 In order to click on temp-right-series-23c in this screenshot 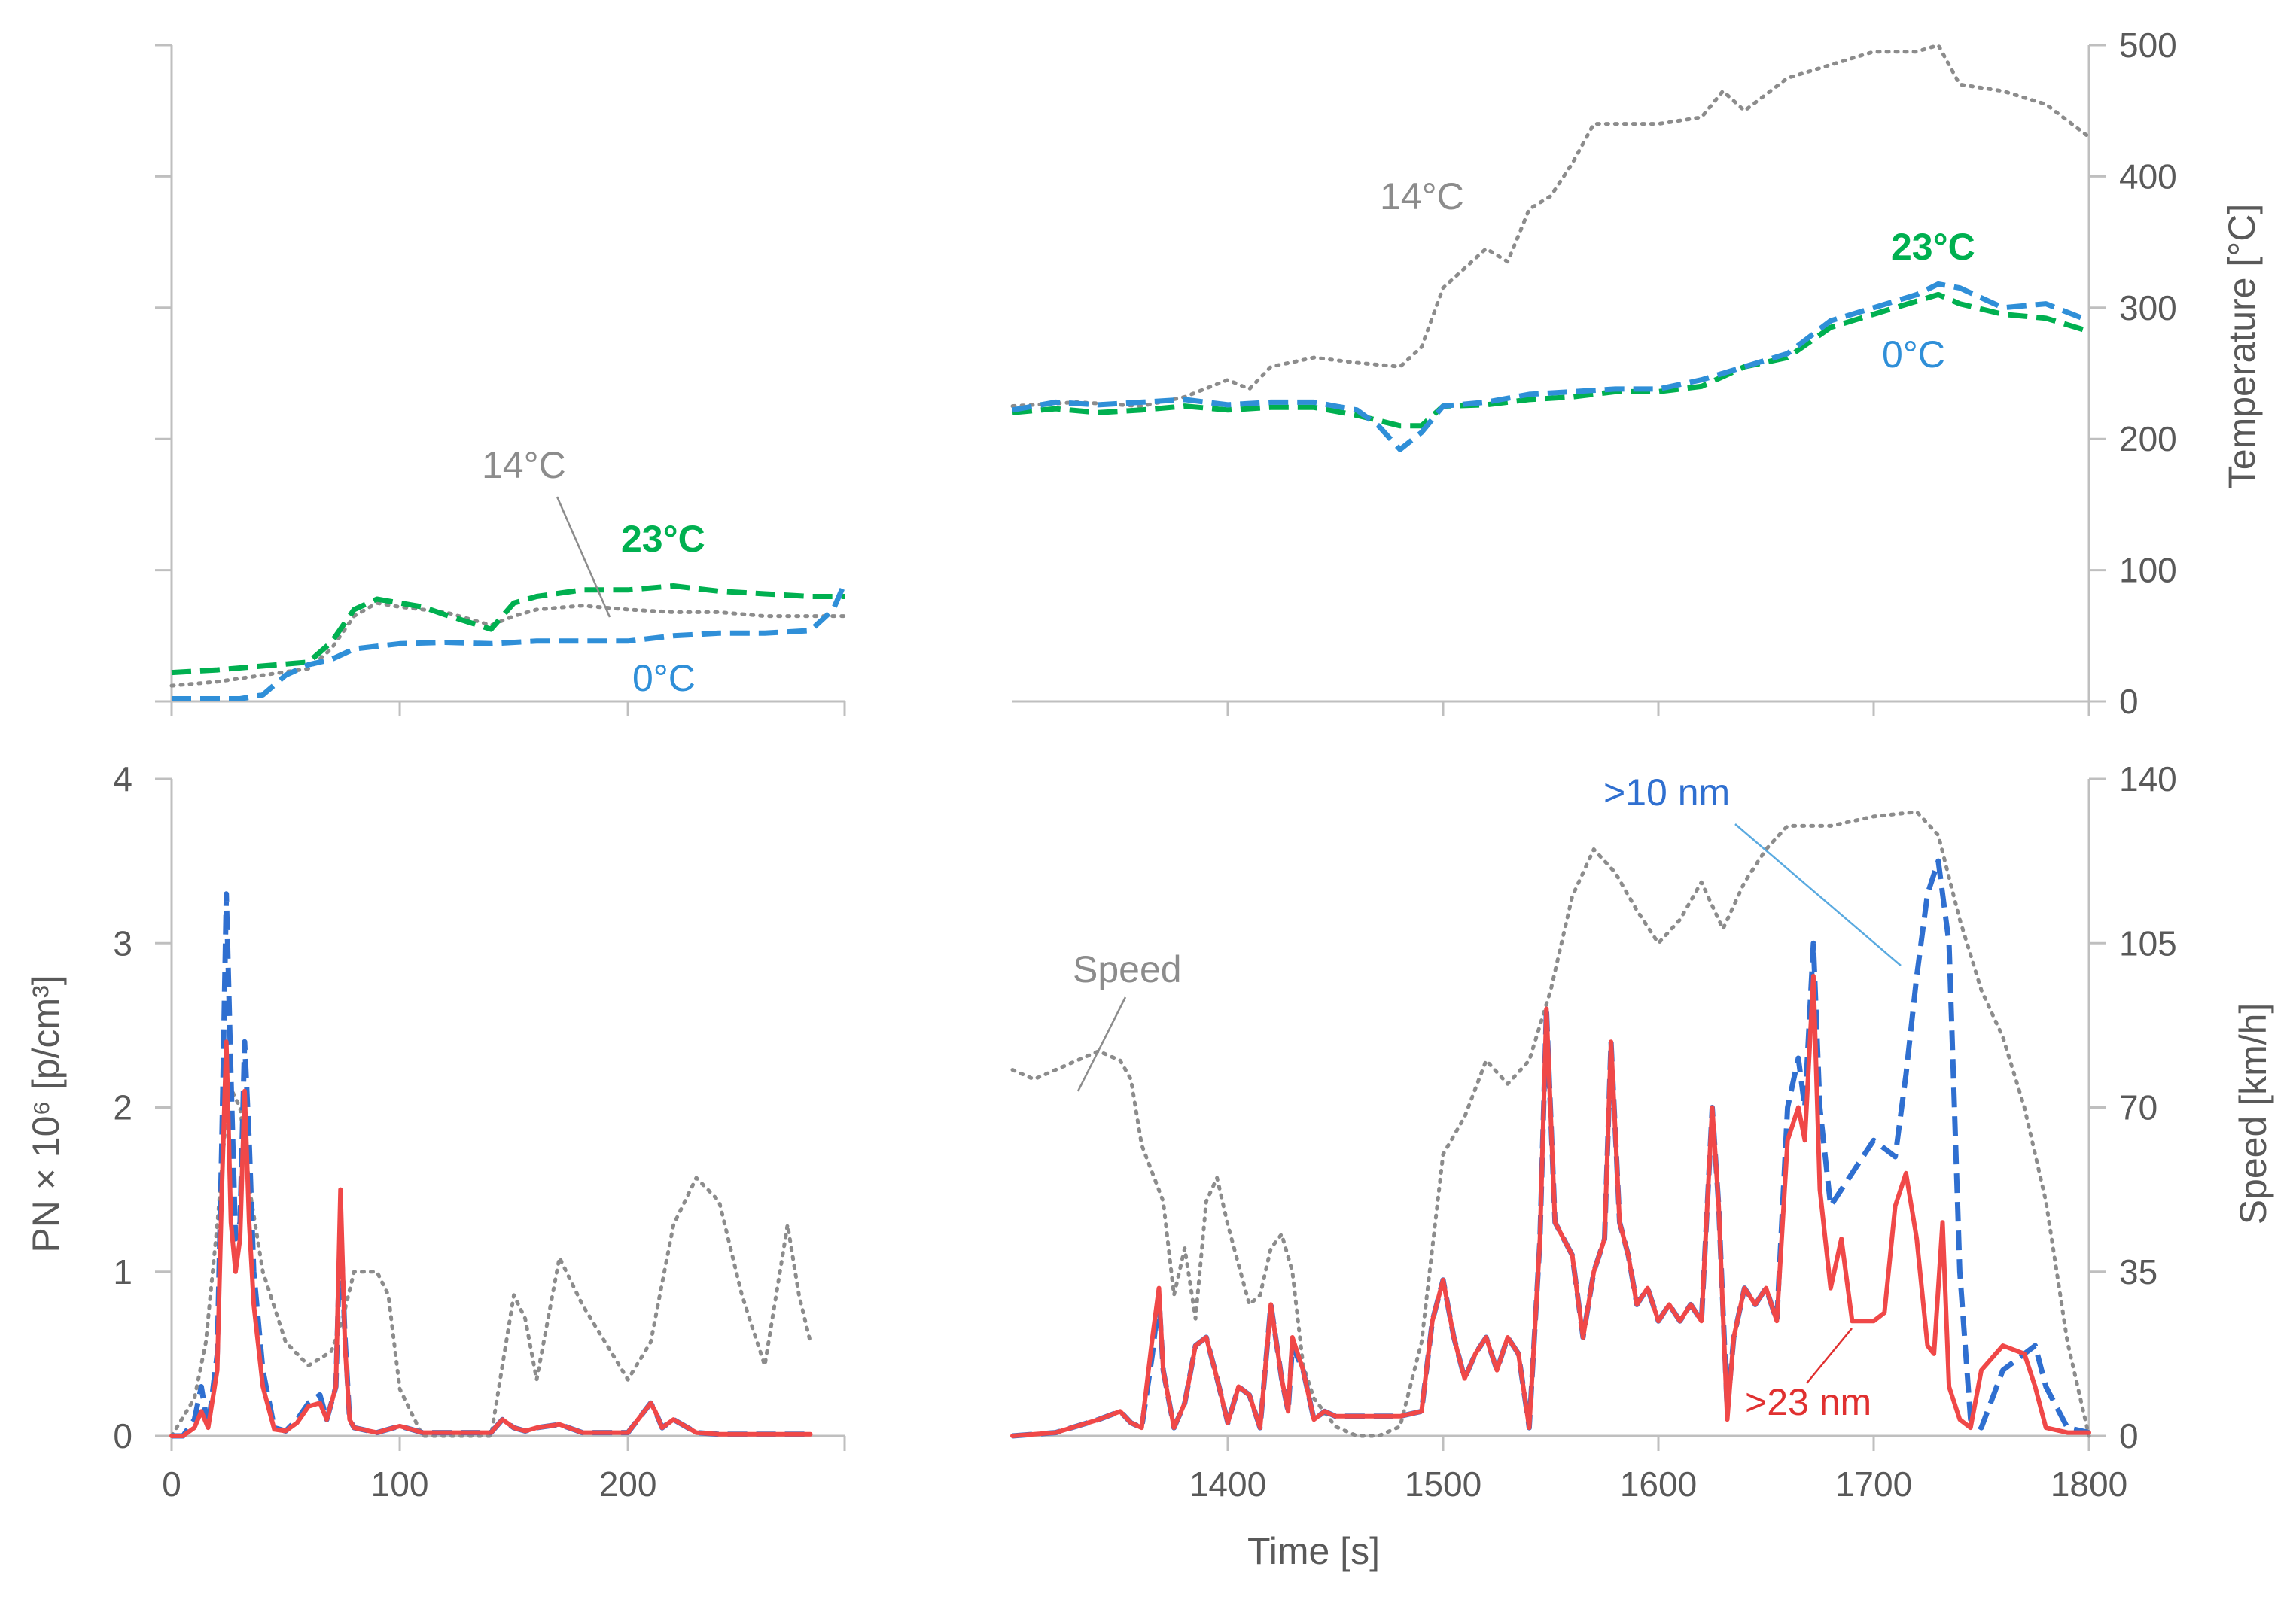, I will do `click(1551, 360)`.